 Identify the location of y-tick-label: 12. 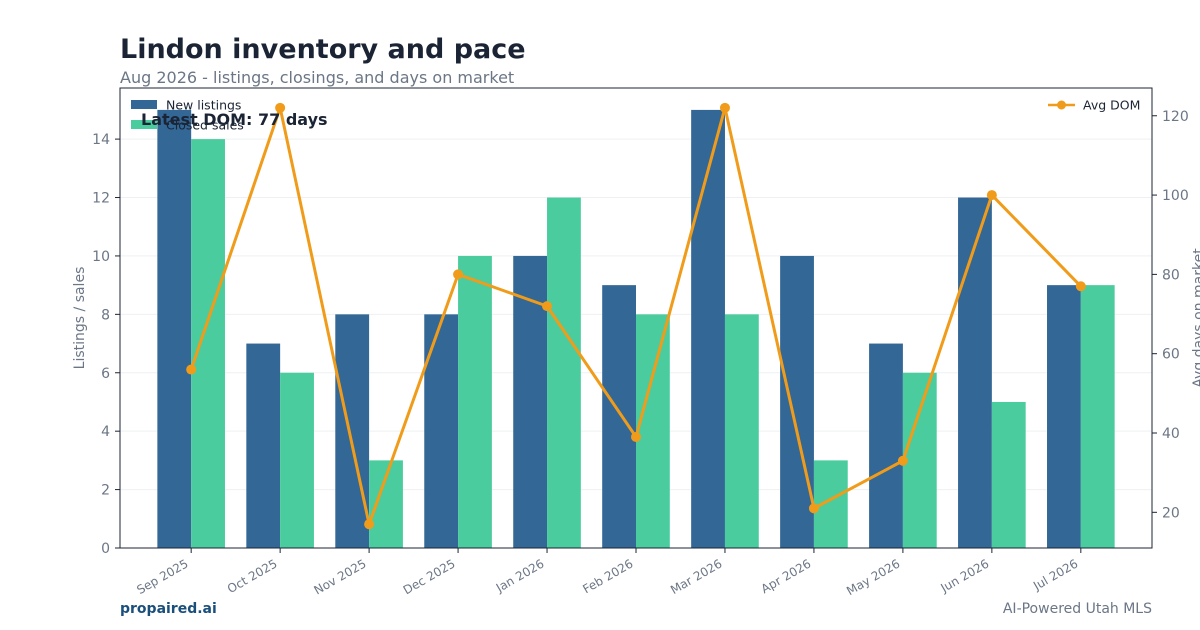
(101, 199).